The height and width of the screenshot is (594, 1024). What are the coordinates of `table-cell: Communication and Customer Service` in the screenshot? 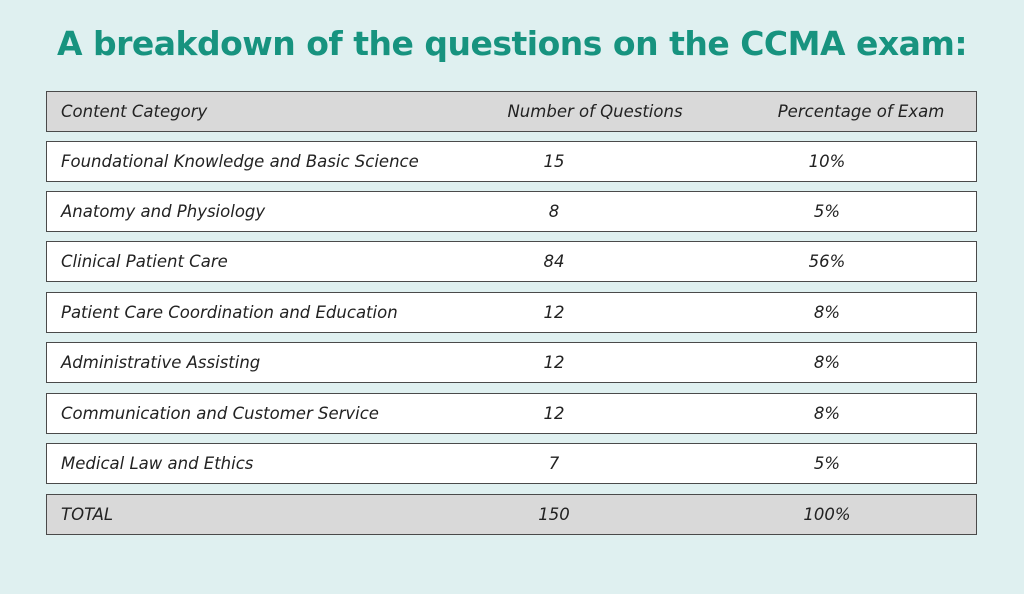 It's located at (220, 413).